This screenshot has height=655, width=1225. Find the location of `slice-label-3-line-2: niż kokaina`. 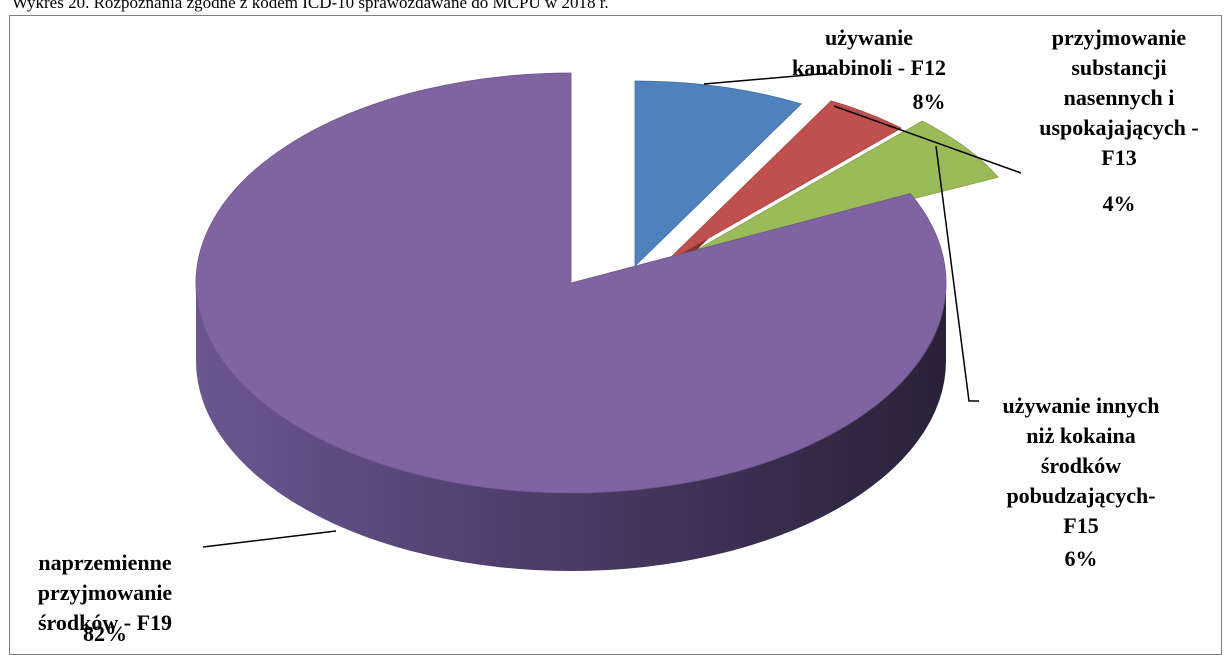

slice-label-3-line-2: niż kokaina is located at coordinates (1080, 435).